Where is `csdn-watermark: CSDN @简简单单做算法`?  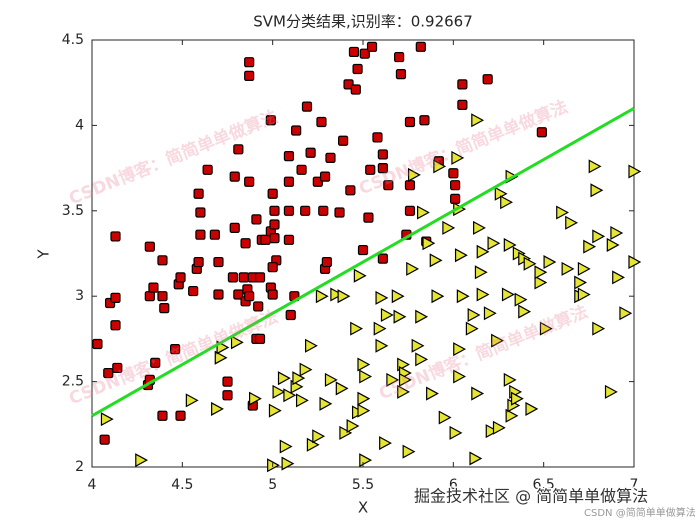
csdn-watermark: CSDN @简简单单做算法 is located at coordinates (640, 512).